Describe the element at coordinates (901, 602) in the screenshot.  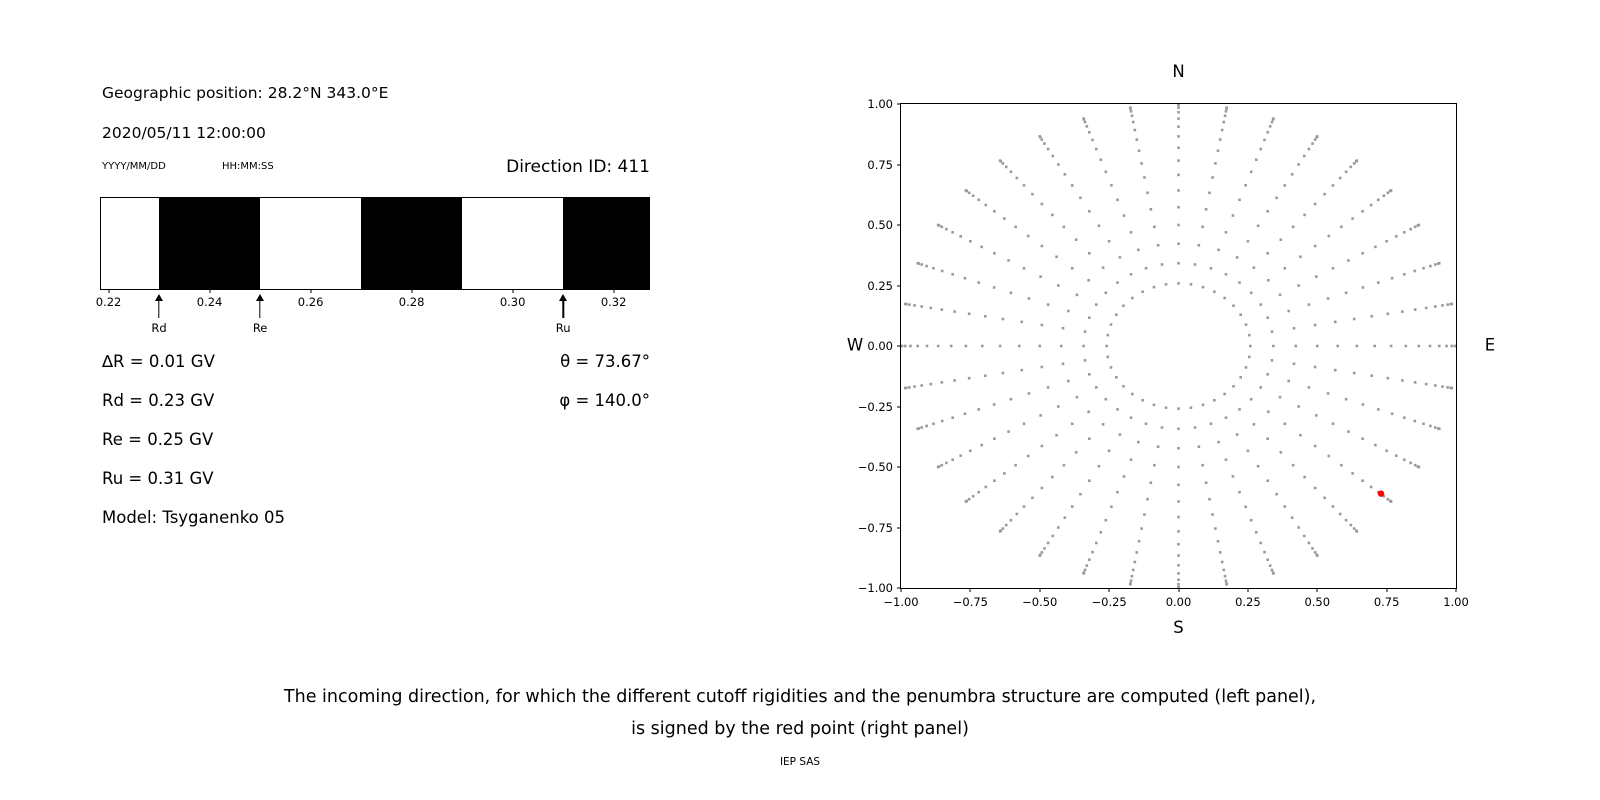
I see `x-axis-tick-label: −1.00` at that location.